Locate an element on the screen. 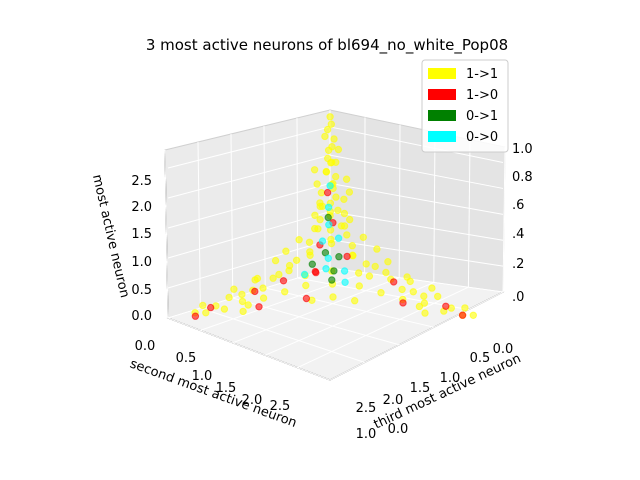 This screenshot has width=640, height=480. y-tick-label: 0.0 is located at coordinates (503, 349).